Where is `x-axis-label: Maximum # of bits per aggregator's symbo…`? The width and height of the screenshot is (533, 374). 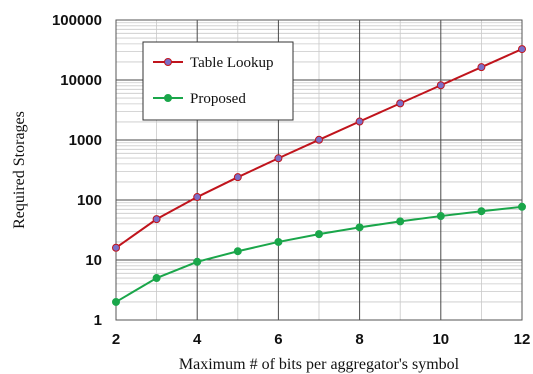
x-axis-label: Maximum # of bits per aggregator's symbo… is located at coordinates (319, 364).